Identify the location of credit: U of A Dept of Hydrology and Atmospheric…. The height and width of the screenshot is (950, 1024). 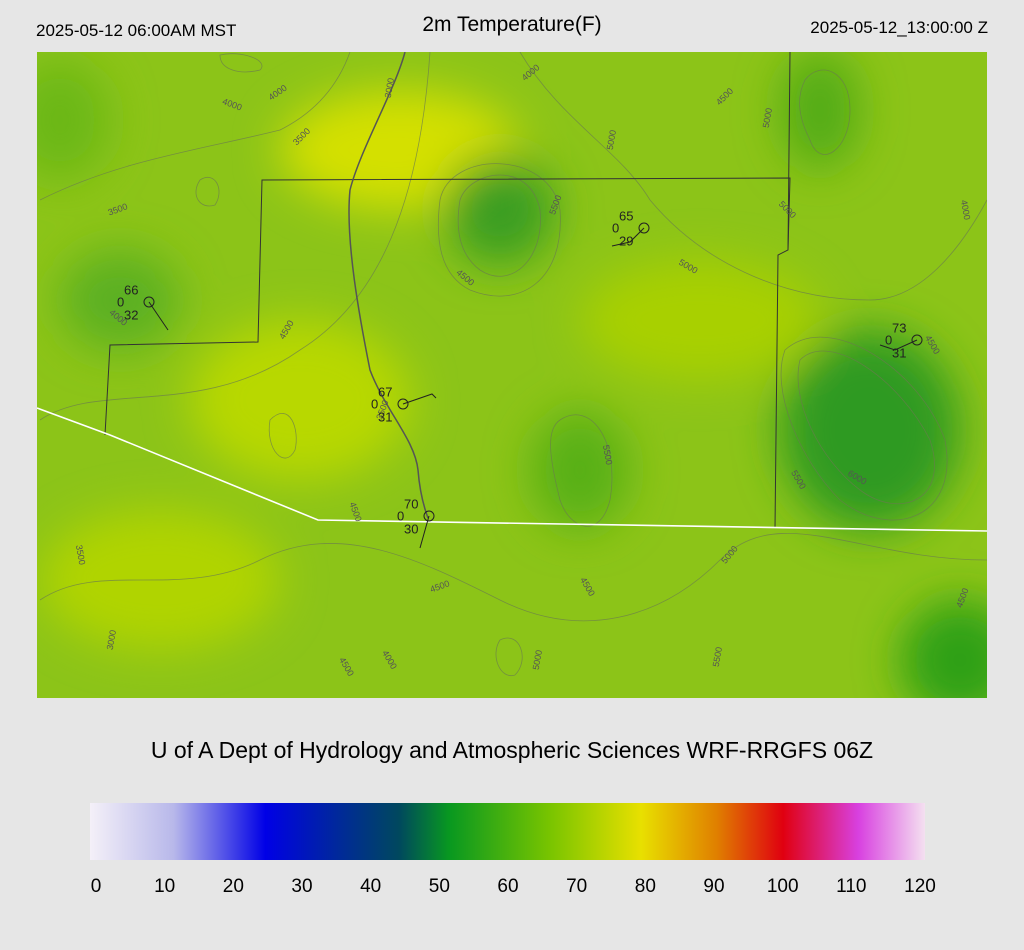
(512, 750).